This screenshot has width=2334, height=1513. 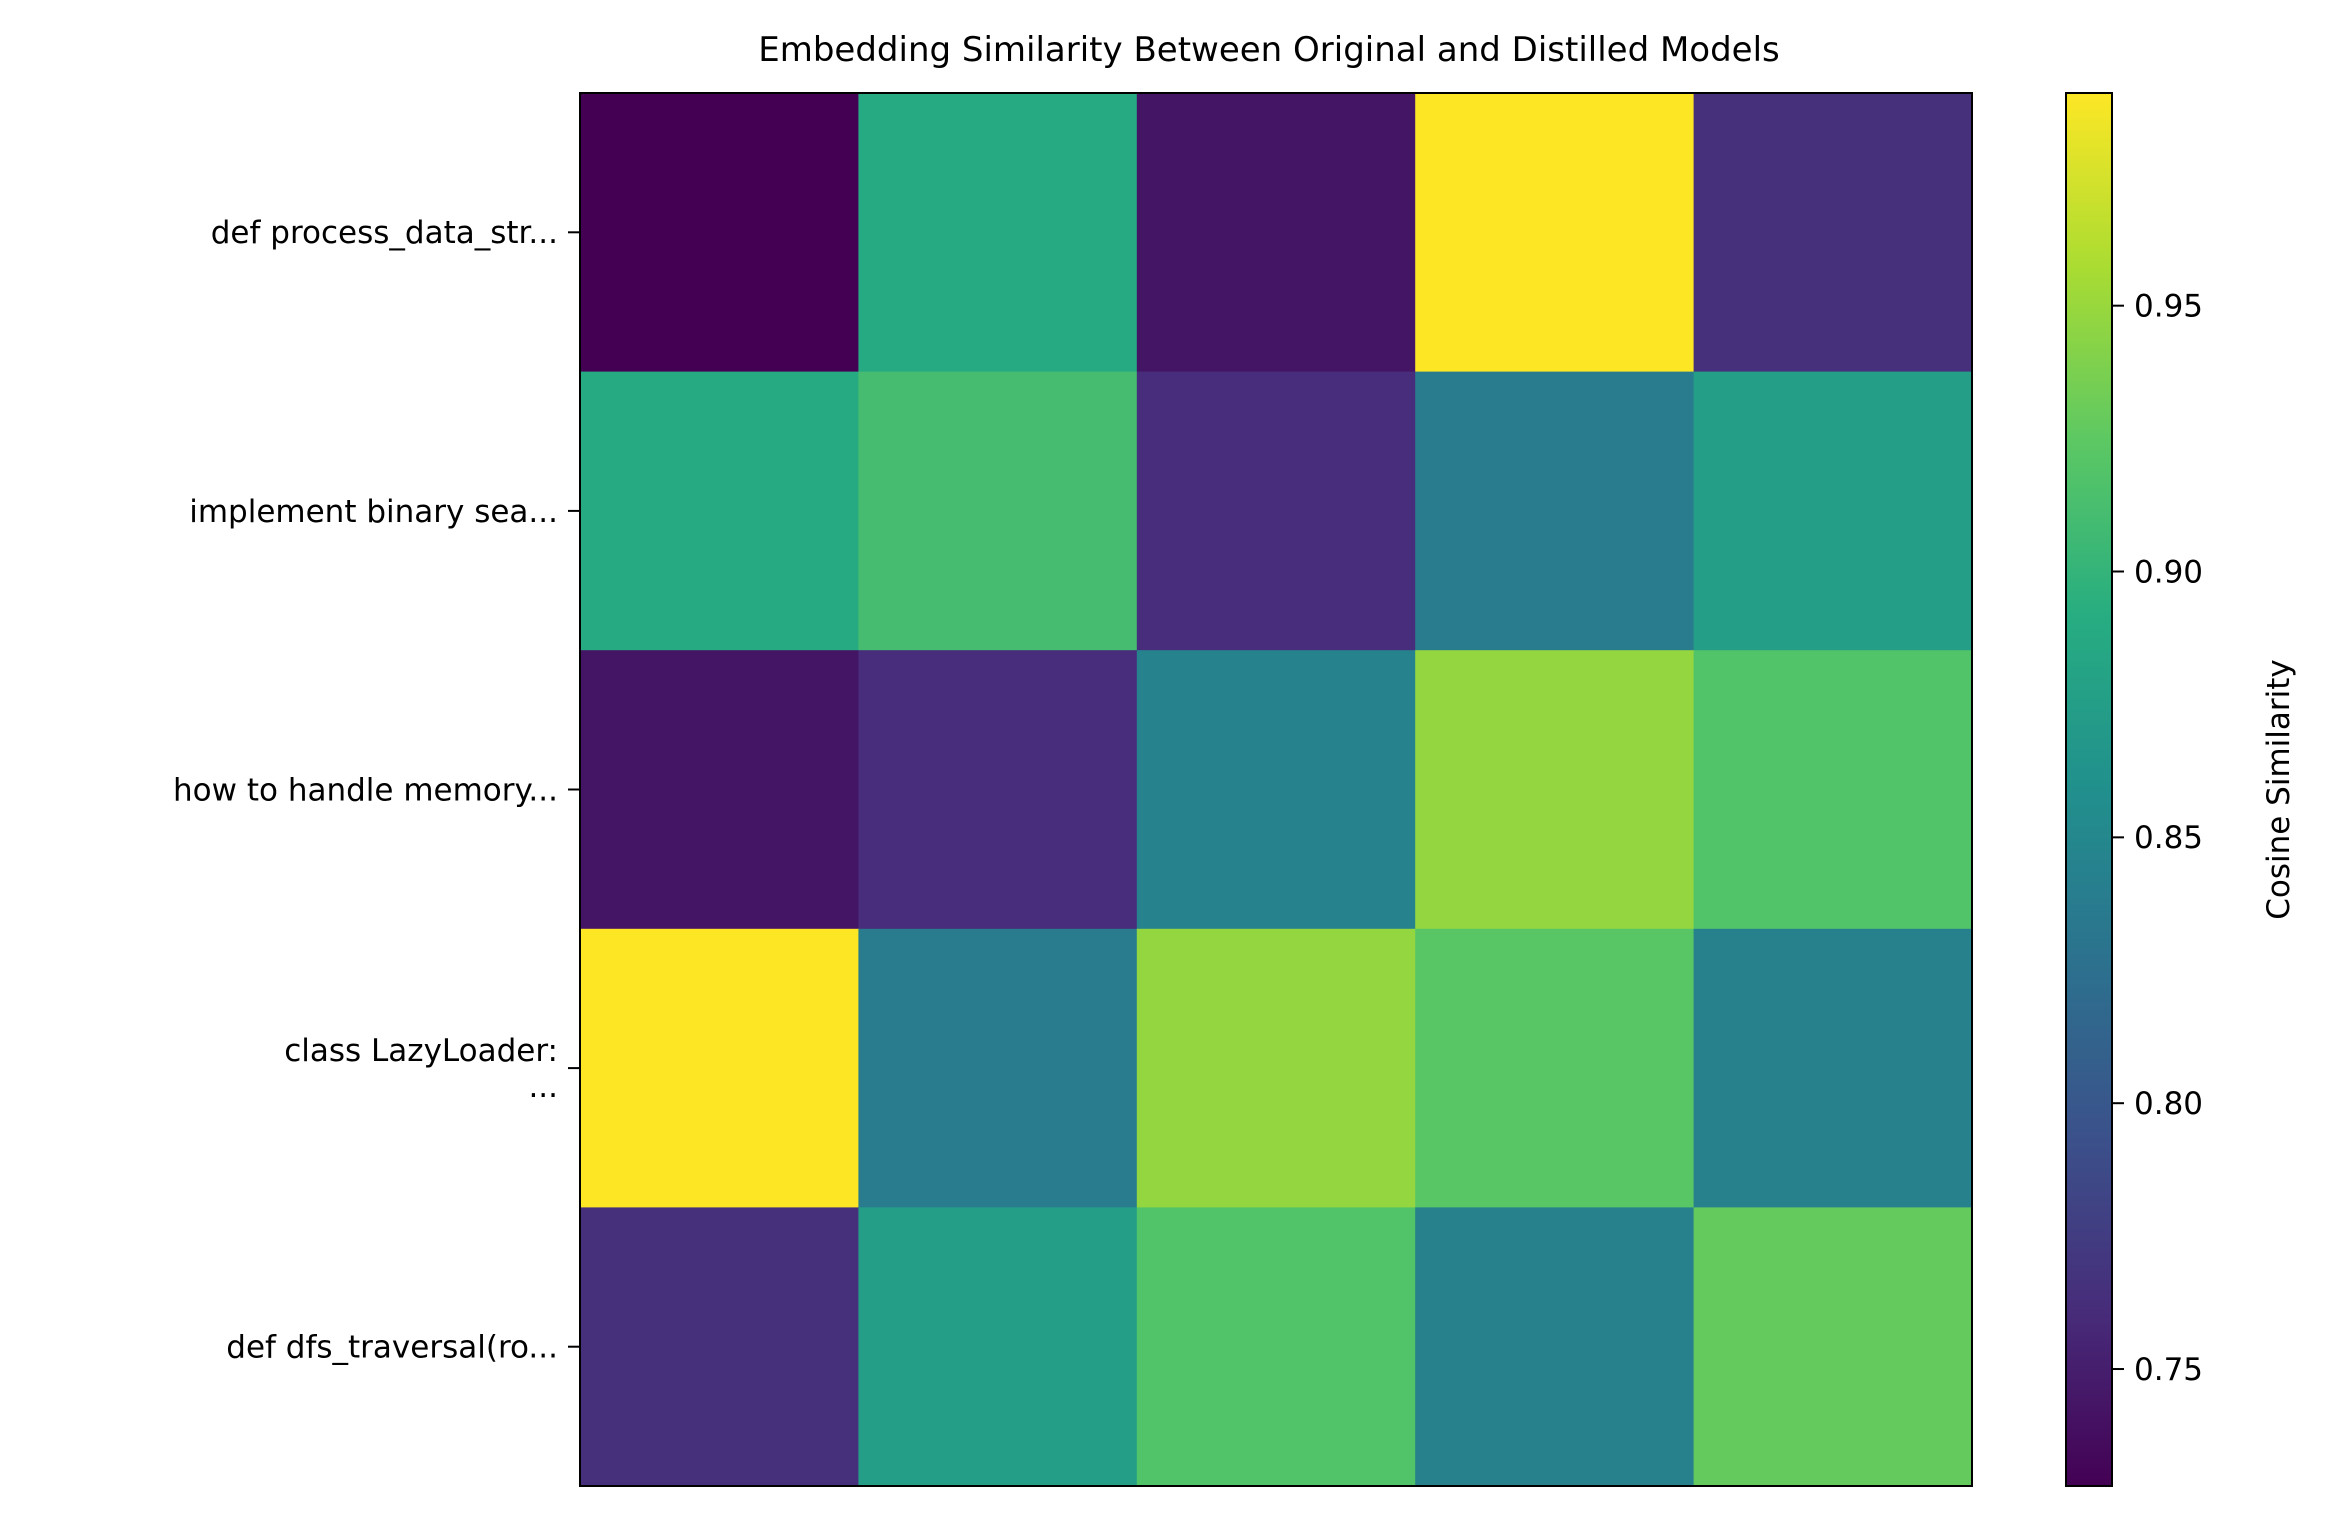 What do you see at coordinates (719, 233) in the screenshot?
I see `heatmap-cell-r0-c0` at bounding box center [719, 233].